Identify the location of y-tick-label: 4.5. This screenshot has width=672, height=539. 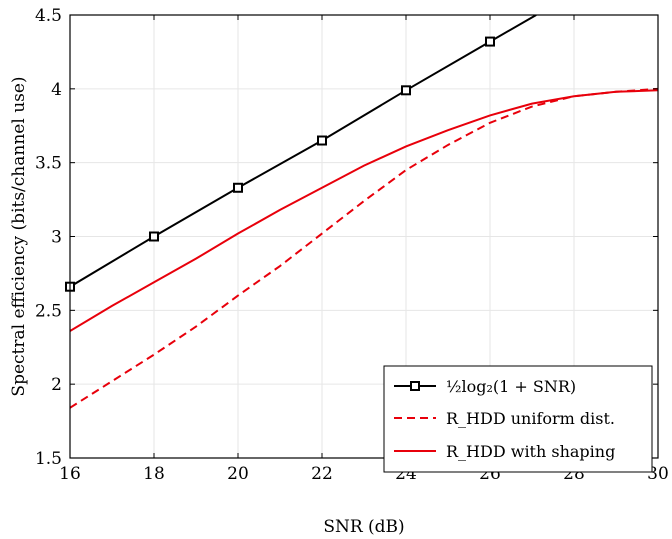
(48, 16).